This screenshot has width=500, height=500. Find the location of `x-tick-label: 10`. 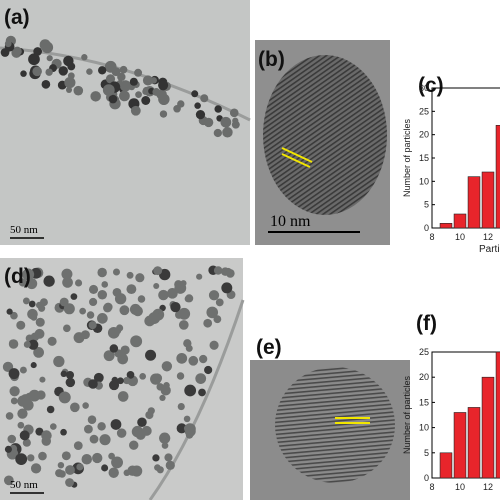

x-tick-label: 10 is located at coordinates (460, 237).